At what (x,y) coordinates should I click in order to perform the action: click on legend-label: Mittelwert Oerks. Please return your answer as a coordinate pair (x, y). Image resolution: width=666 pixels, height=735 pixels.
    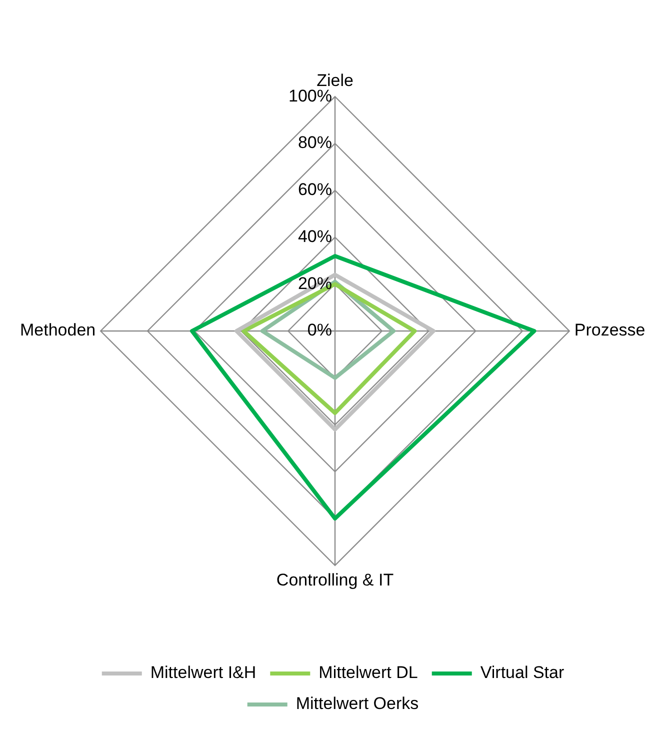
    Looking at the image, I should click on (357, 704).